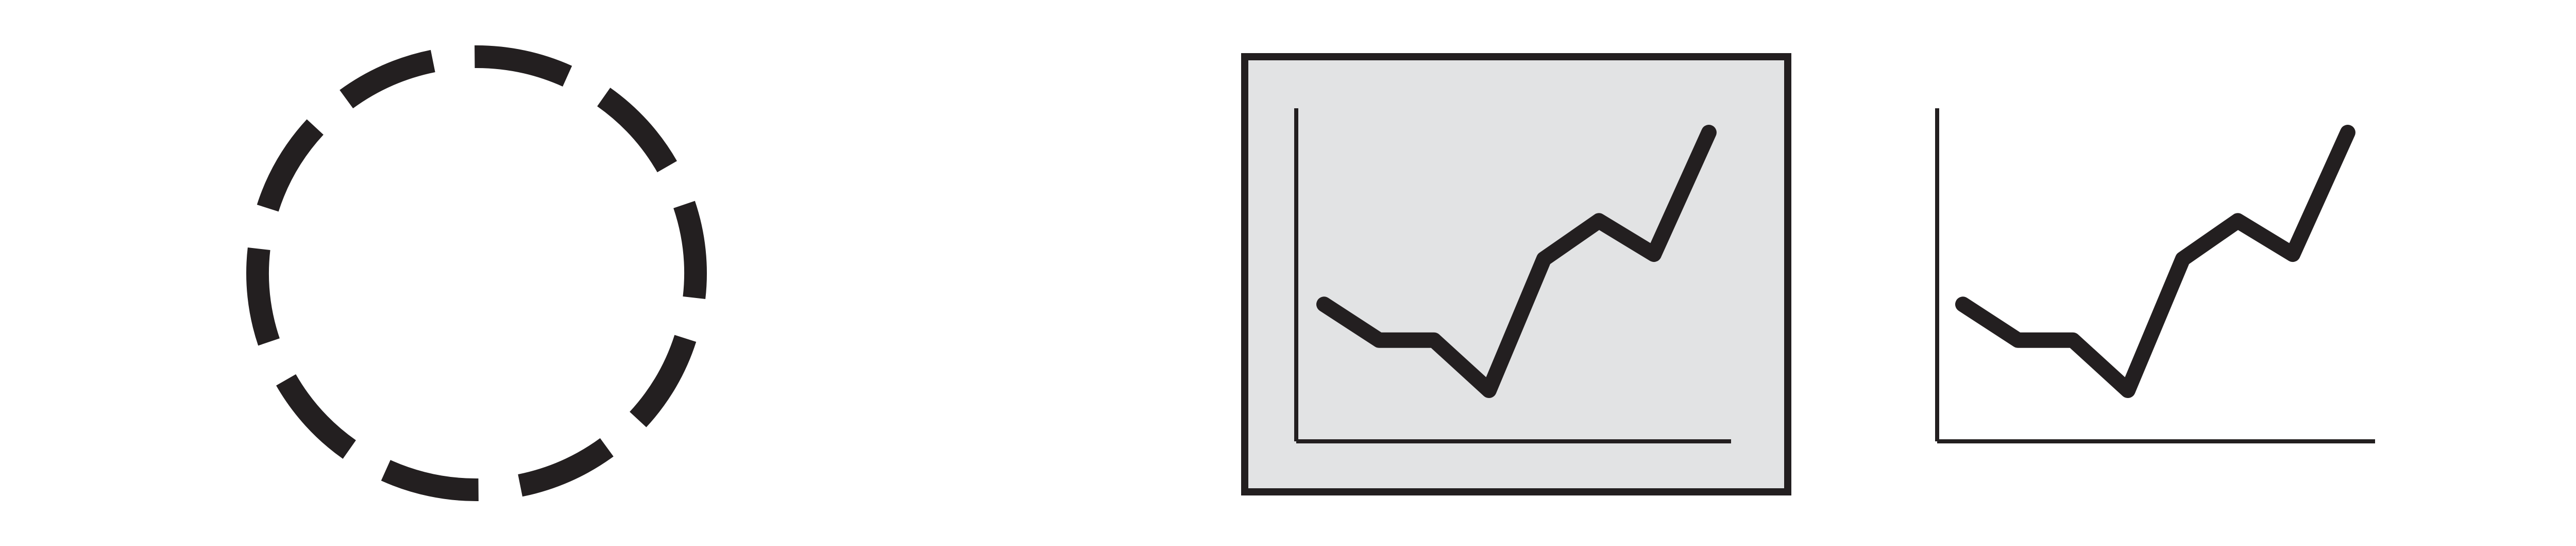 The width and height of the screenshot is (2576, 546). I want to click on plain-chart-series-line, so click(2155, 261).